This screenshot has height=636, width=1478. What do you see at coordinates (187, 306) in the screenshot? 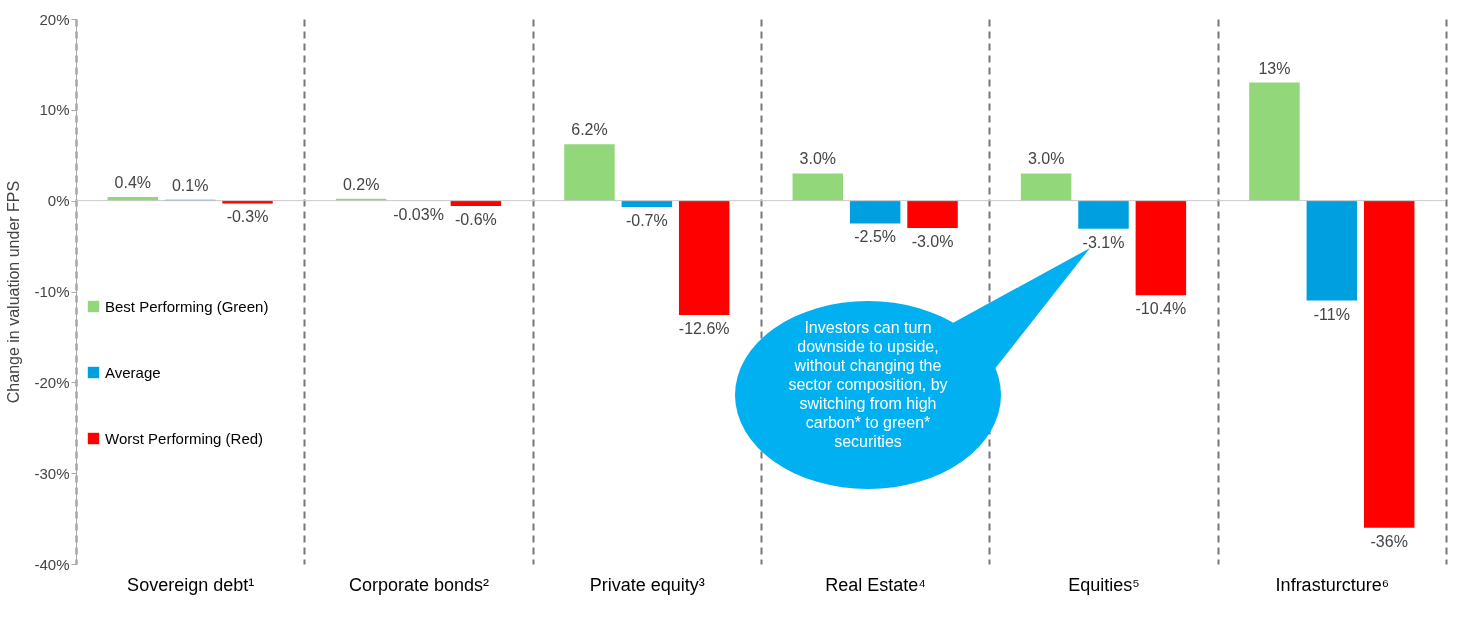
I see `legend-label: Best Performing (Green)` at bounding box center [187, 306].